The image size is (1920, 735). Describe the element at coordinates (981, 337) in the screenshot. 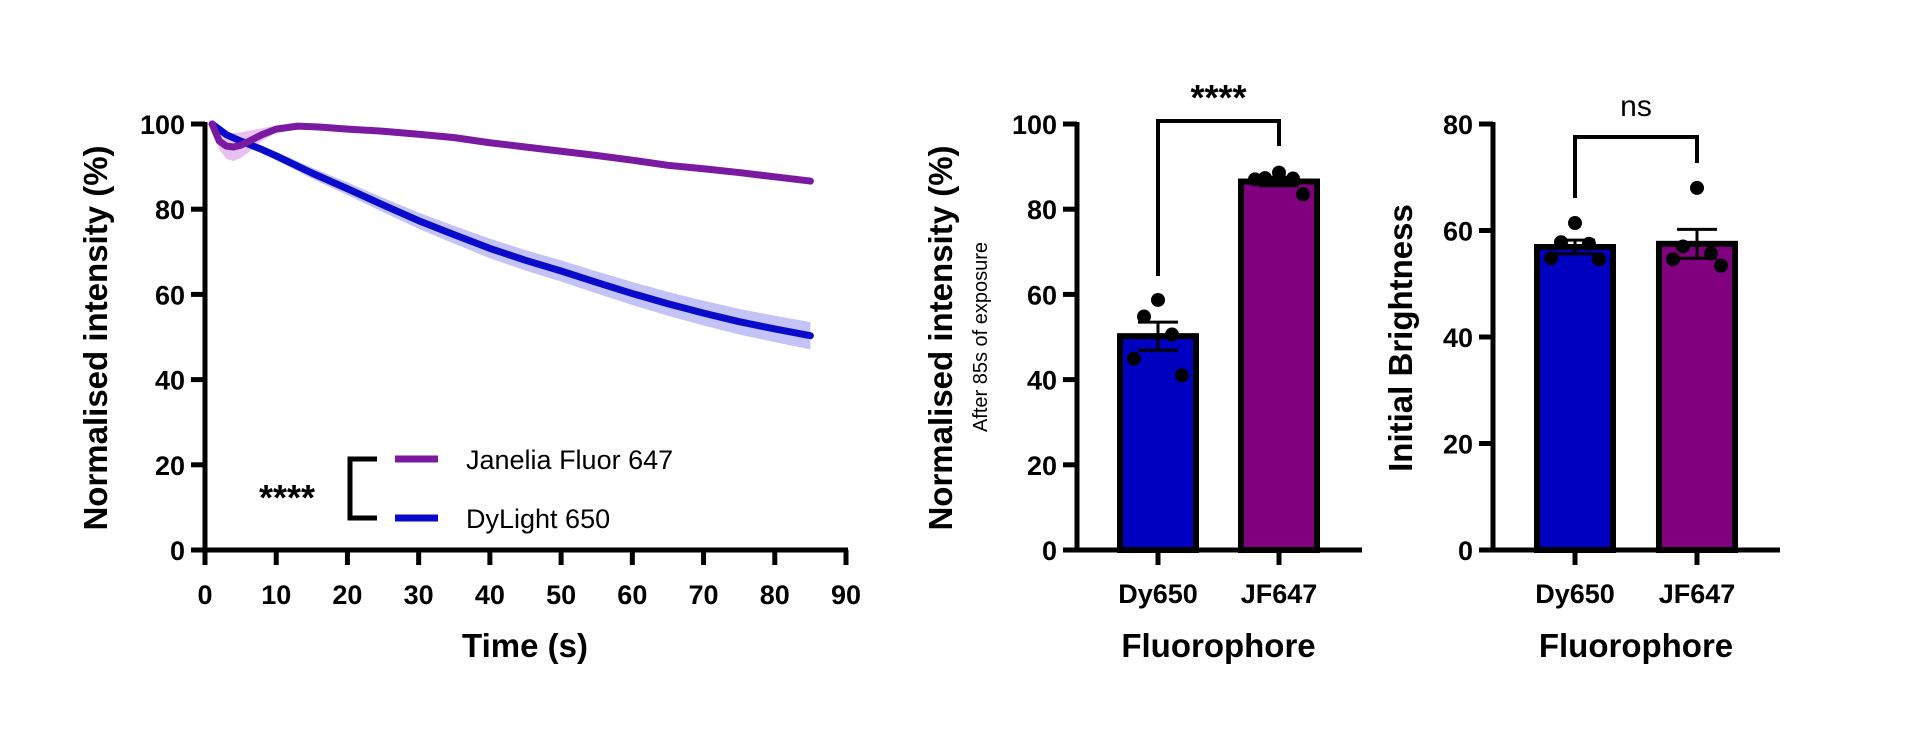

I see `y-axis-subtitle: After 85s of exposure` at that location.